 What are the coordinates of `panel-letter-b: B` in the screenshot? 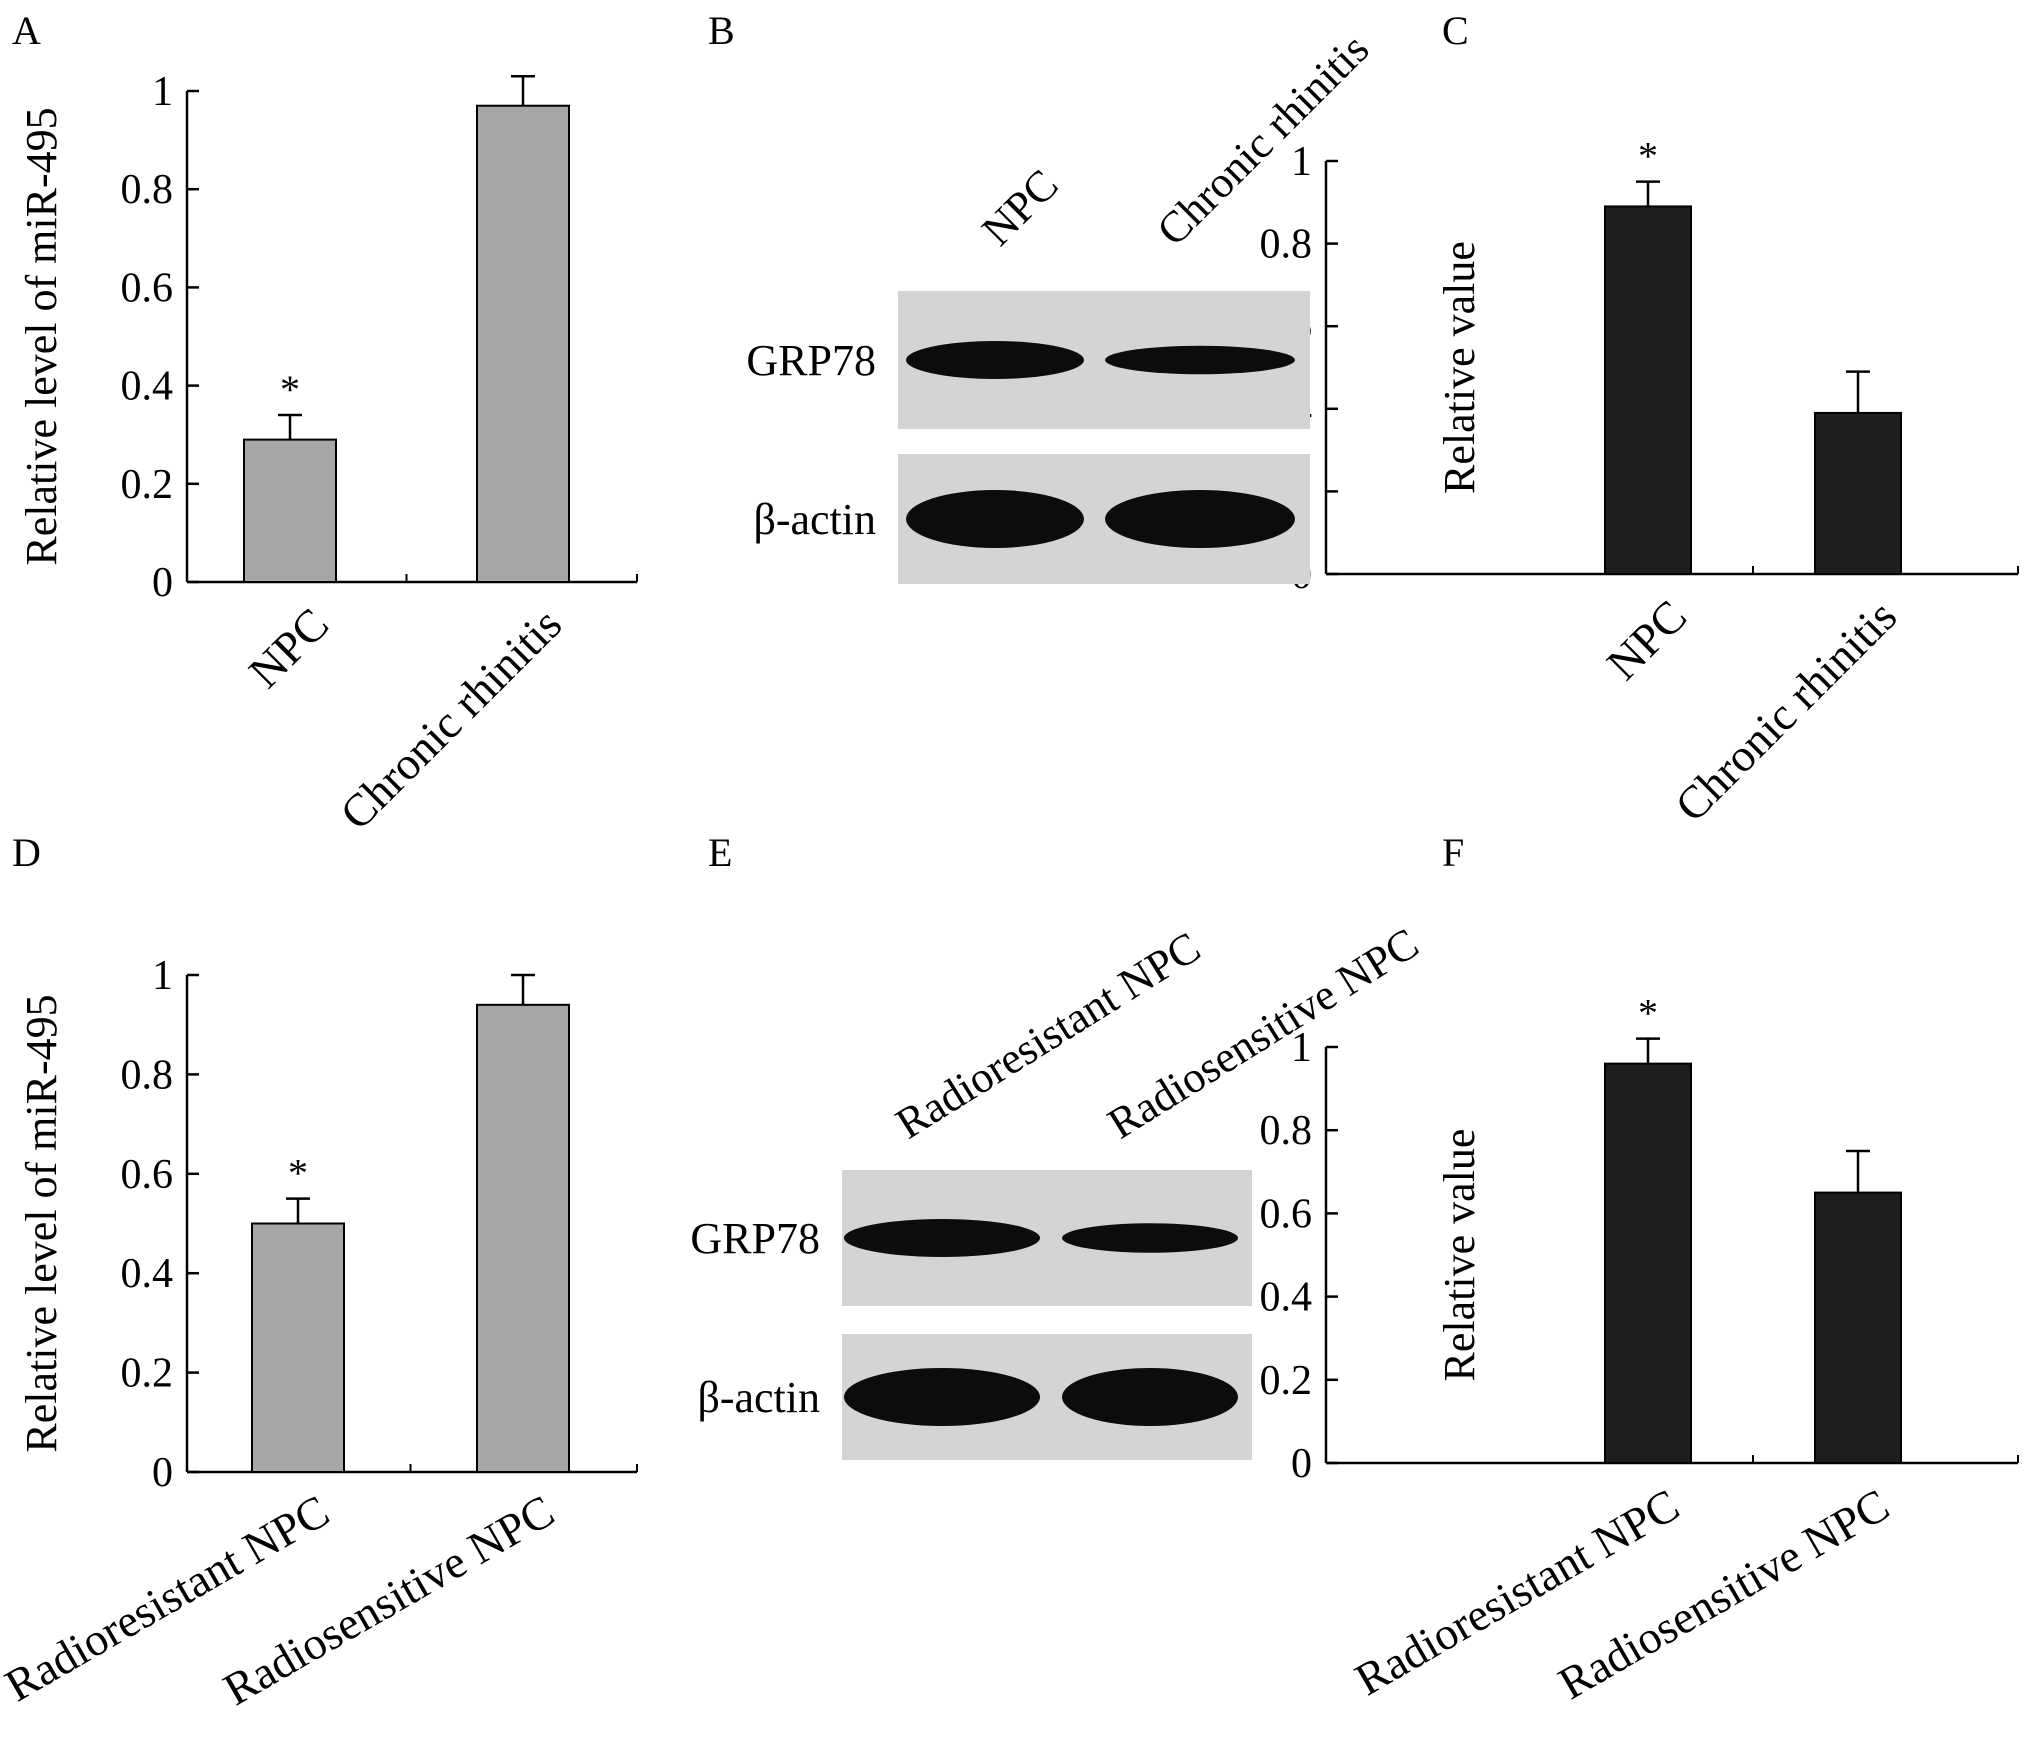 It's located at (721, 30).